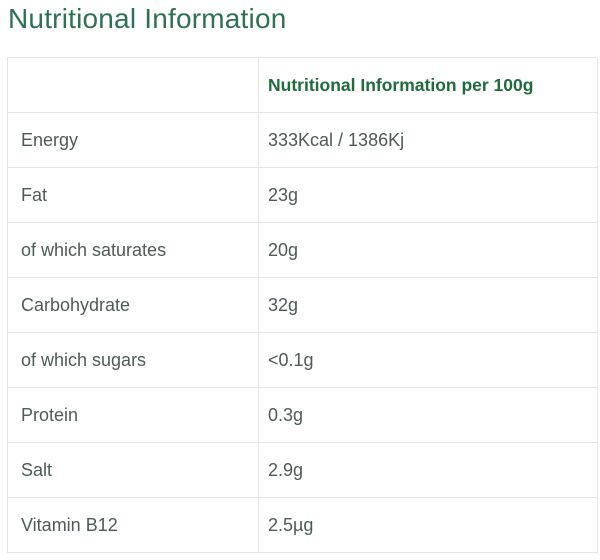 This screenshot has height=560, width=600. Describe the element at coordinates (428, 360) in the screenshot. I see `nutrient-value-cell: <0.1g` at that location.